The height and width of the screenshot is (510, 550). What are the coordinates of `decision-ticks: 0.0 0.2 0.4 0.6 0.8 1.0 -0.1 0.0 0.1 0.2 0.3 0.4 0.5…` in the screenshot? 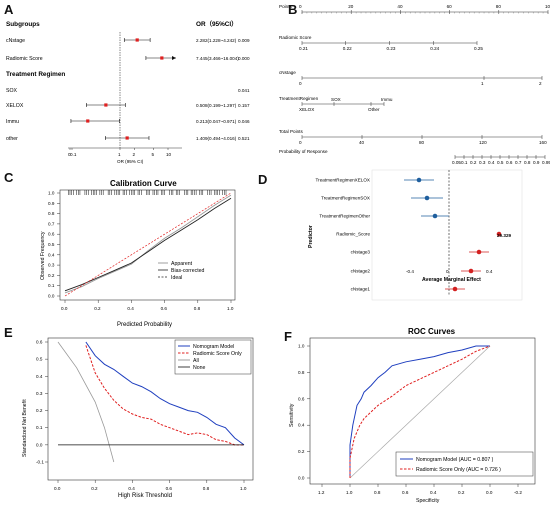 It's located at (141, 416).